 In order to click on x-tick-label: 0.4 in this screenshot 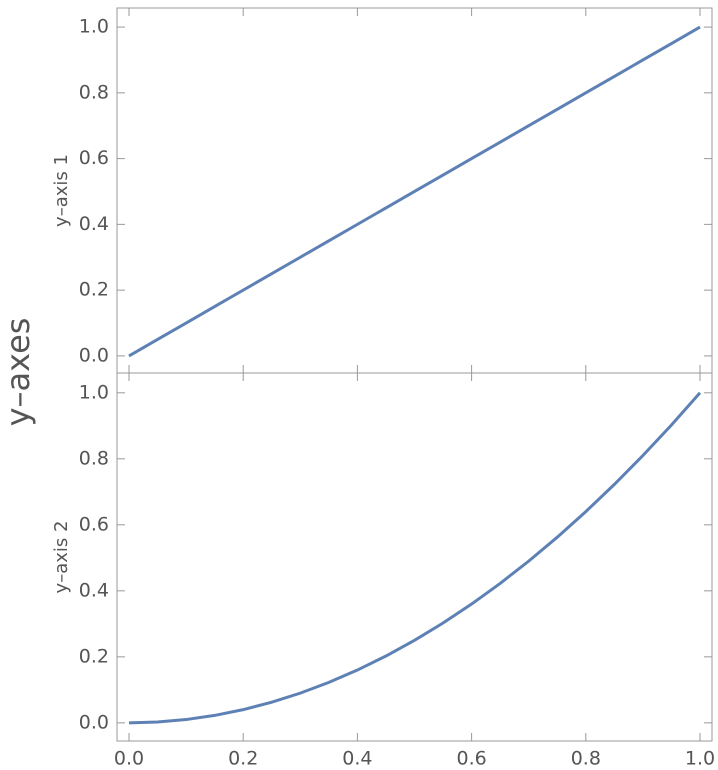, I will do `click(357, 759)`.